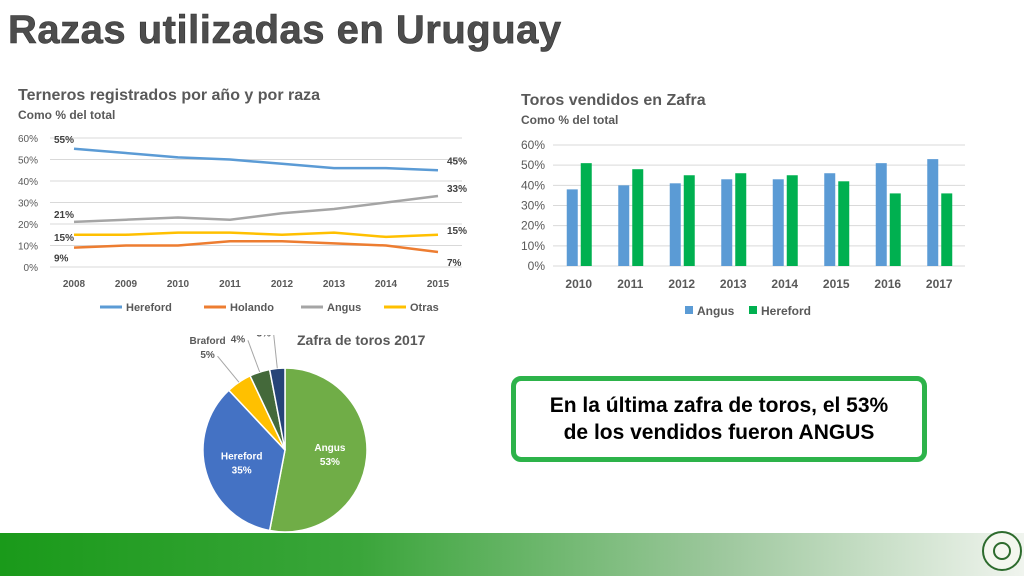 This screenshot has width=1024, height=576. What do you see at coordinates (537, 266) in the screenshot?
I see `bar-chart-ytick: 0%` at bounding box center [537, 266].